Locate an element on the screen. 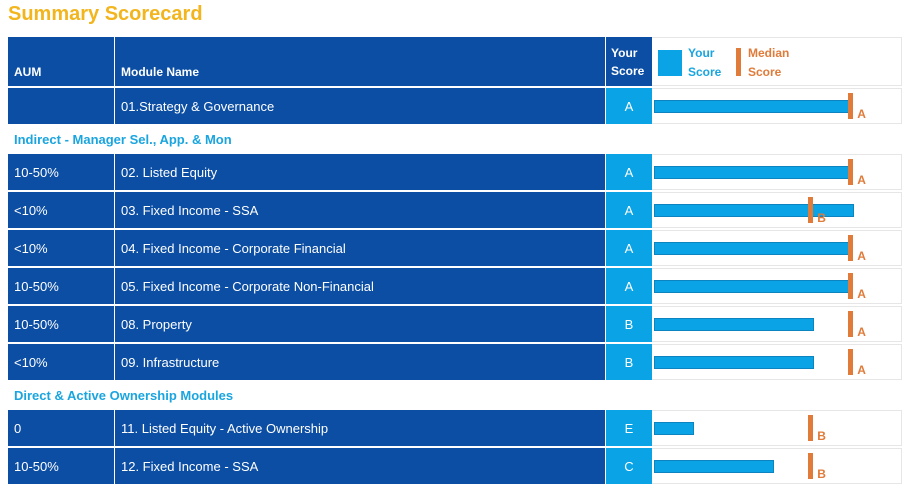 The height and width of the screenshot is (500, 913). module-name-cell: 04. Fixed Income - Corporate Financial is located at coordinates (359, 248).